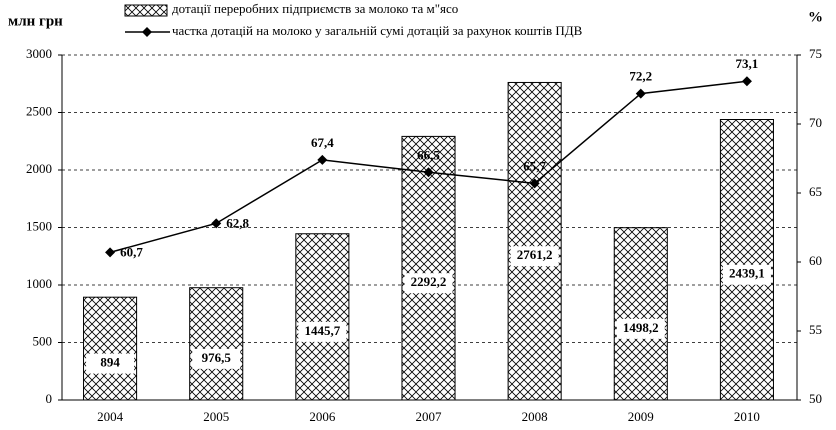 This screenshot has width=836, height=430. I want to click on x-tick-label: 2005, so click(216, 416).